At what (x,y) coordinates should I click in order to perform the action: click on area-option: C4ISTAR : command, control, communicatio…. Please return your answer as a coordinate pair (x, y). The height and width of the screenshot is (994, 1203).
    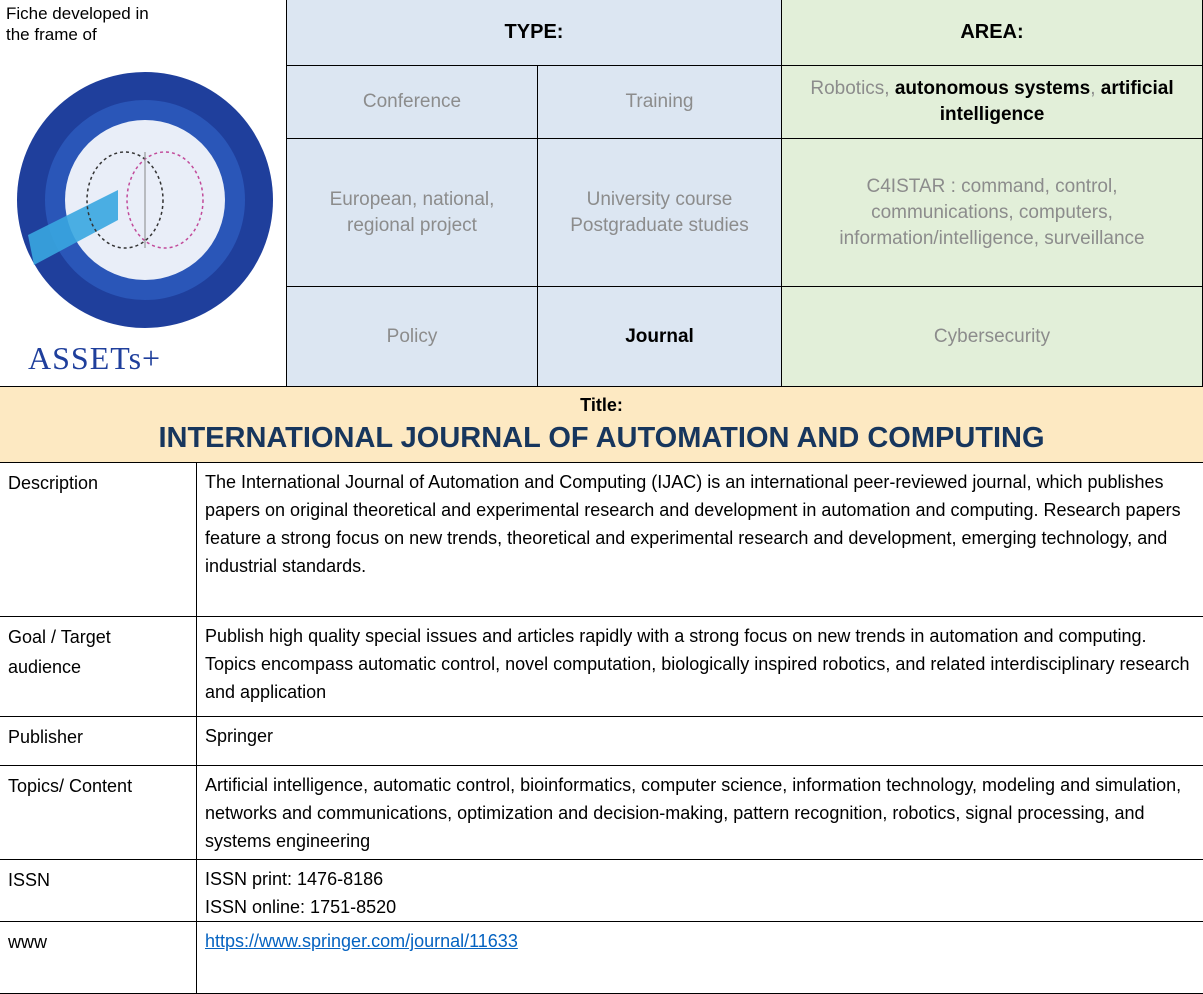
    Looking at the image, I should click on (992, 213).